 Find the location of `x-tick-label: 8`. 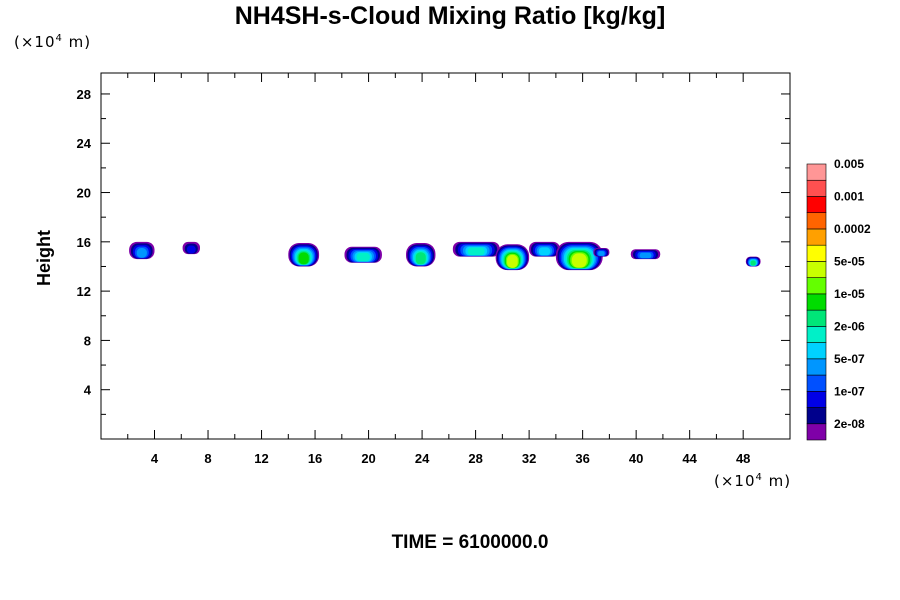

x-tick-label: 8 is located at coordinates (207, 458).